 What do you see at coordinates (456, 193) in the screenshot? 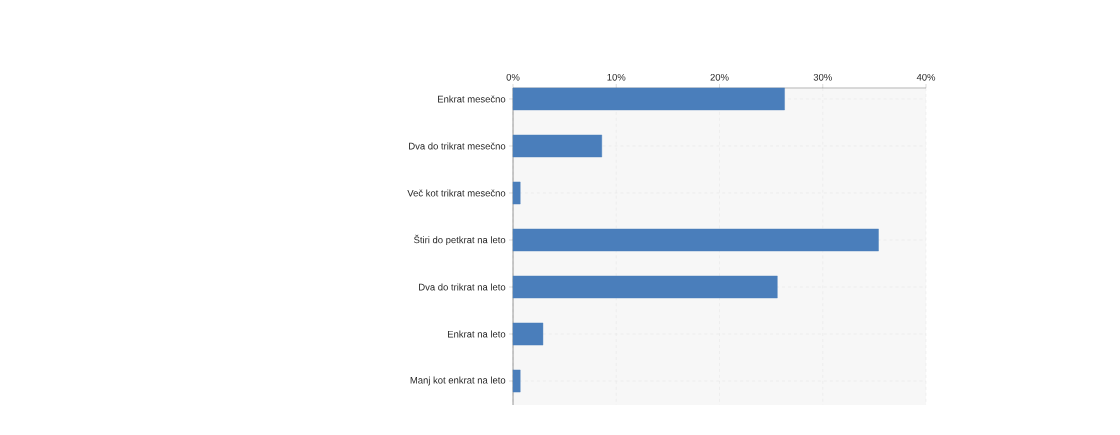
I see `y-tick-label: Več kot trikrat mesečno` at bounding box center [456, 193].